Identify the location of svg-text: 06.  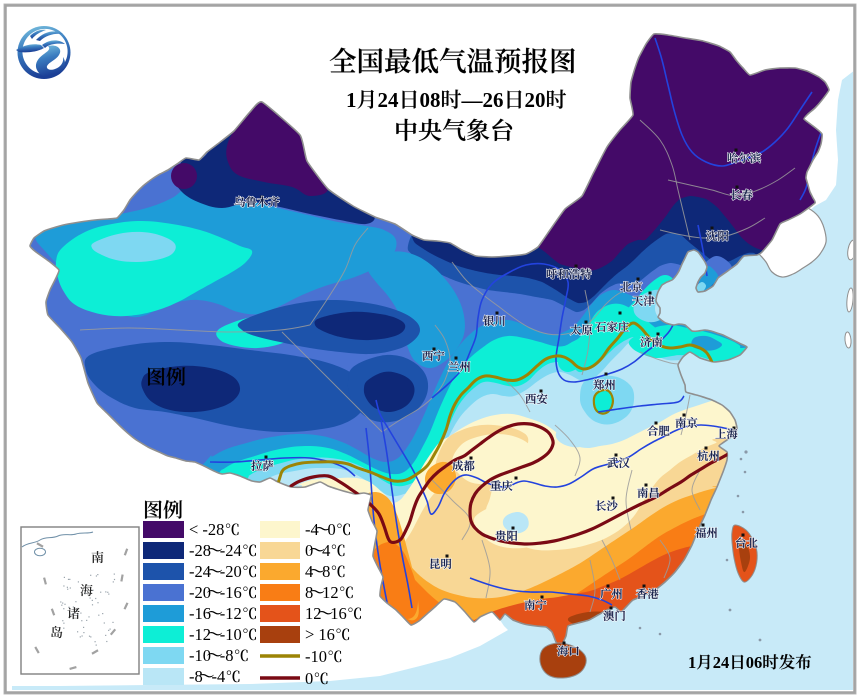
(754, 662).